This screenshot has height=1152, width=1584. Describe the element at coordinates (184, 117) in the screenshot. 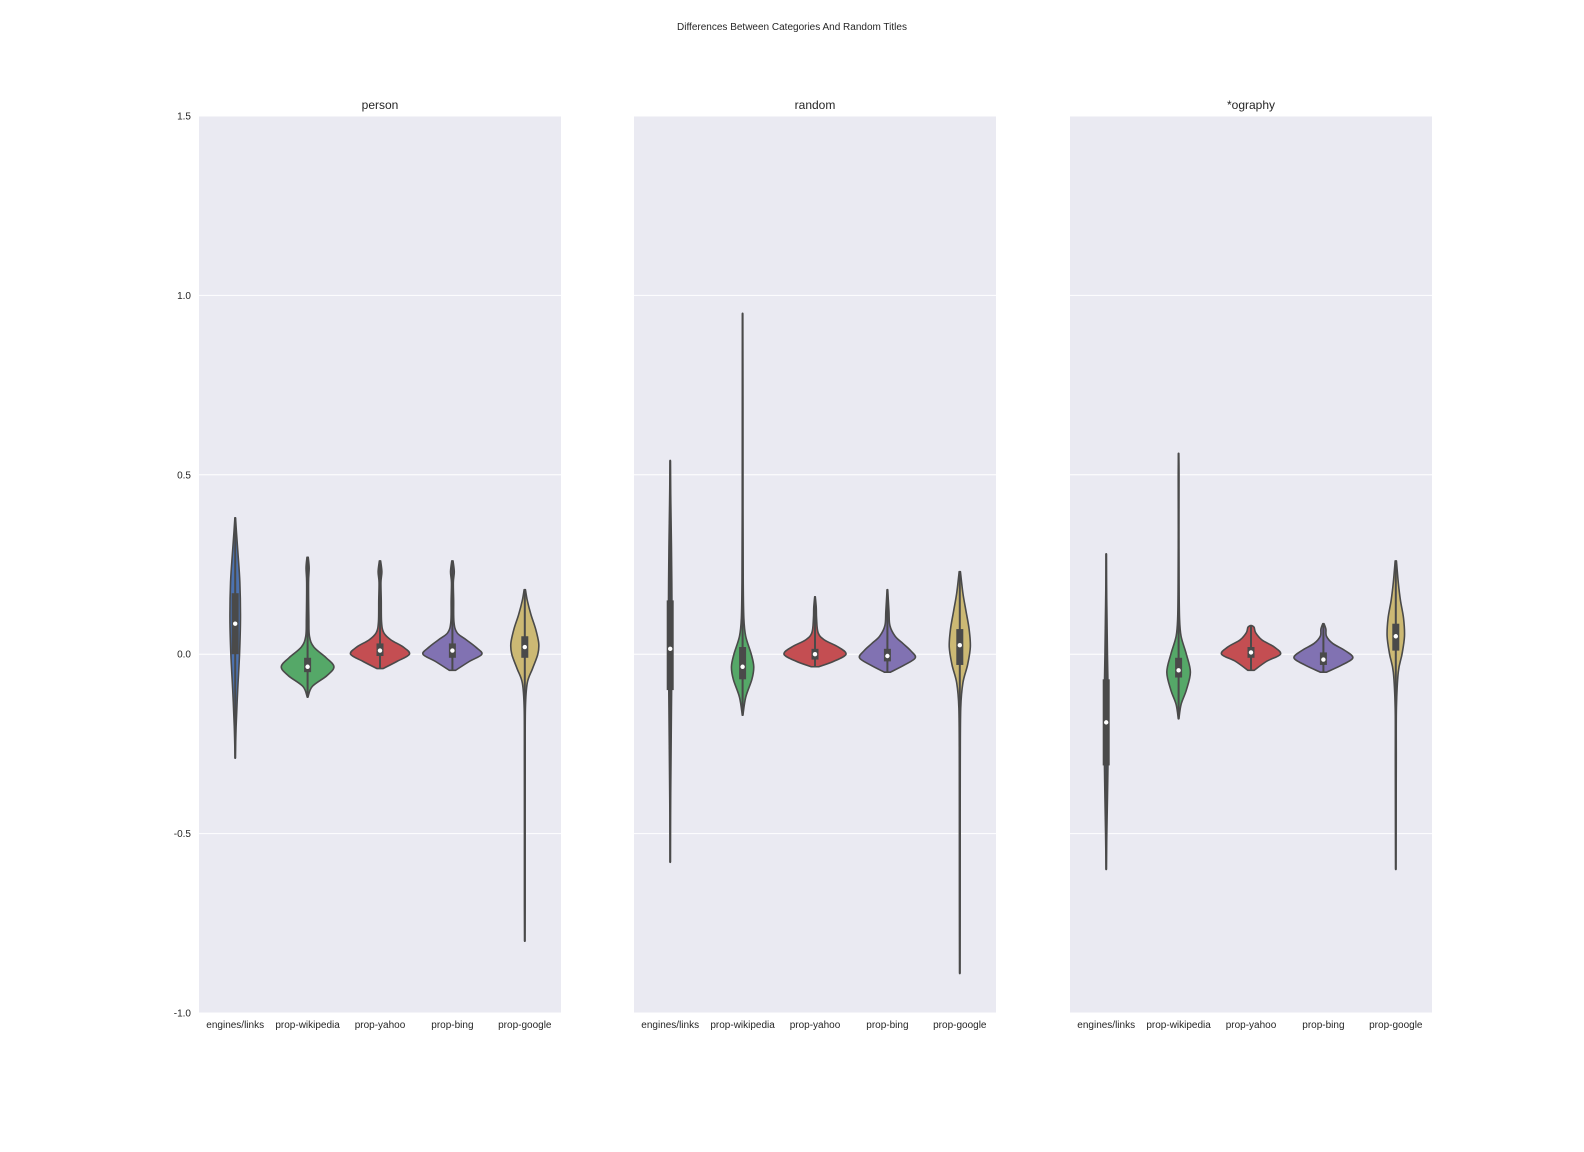

I see `y-tick-label: 1.5` at that location.